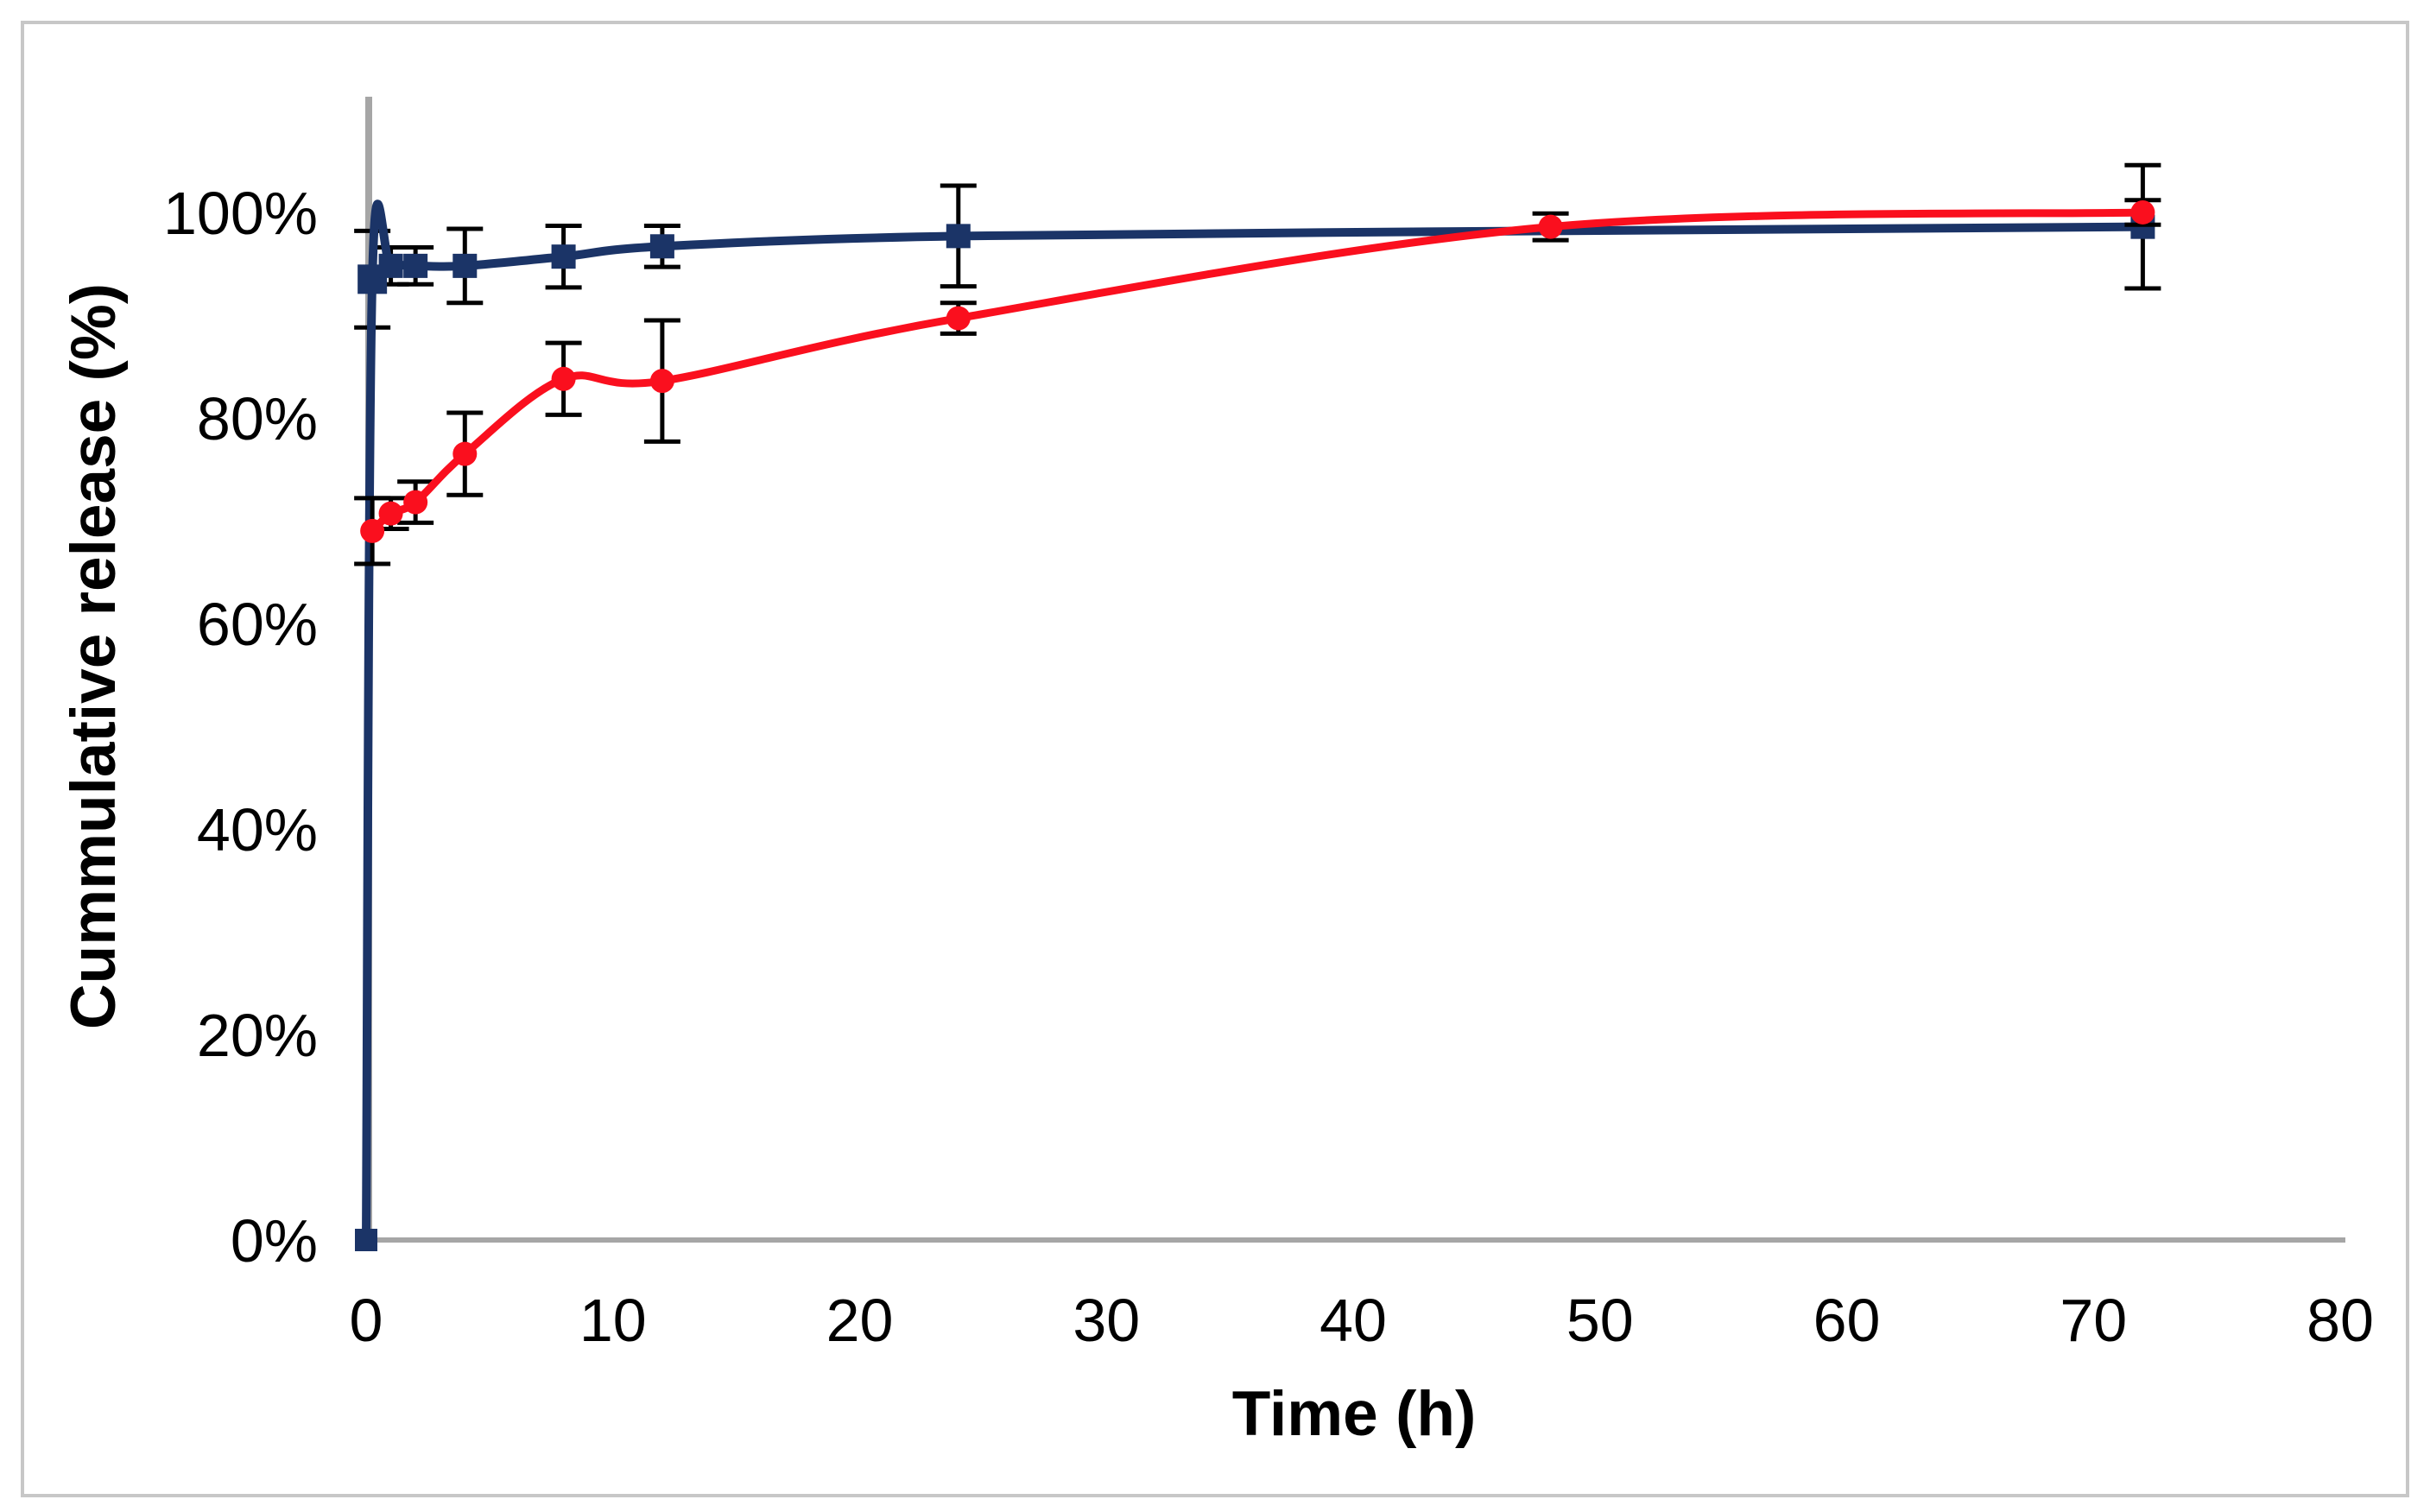 This screenshot has height=1512, width=2430. What do you see at coordinates (1354, 1414) in the screenshot?
I see `x-axis-title: Time (h)` at bounding box center [1354, 1414].